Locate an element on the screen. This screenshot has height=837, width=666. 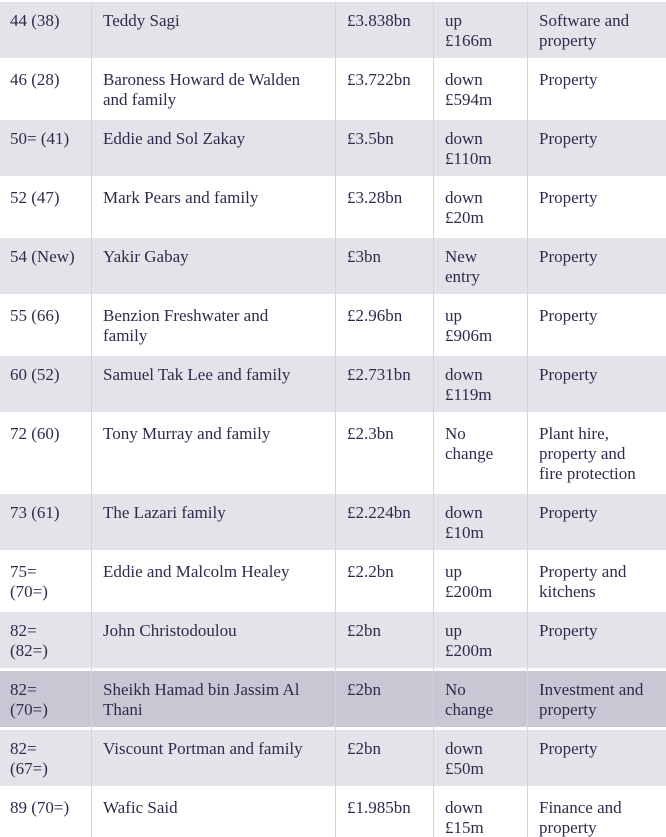
cell-rank: 50= (41) is located at coordinates (40, 138).